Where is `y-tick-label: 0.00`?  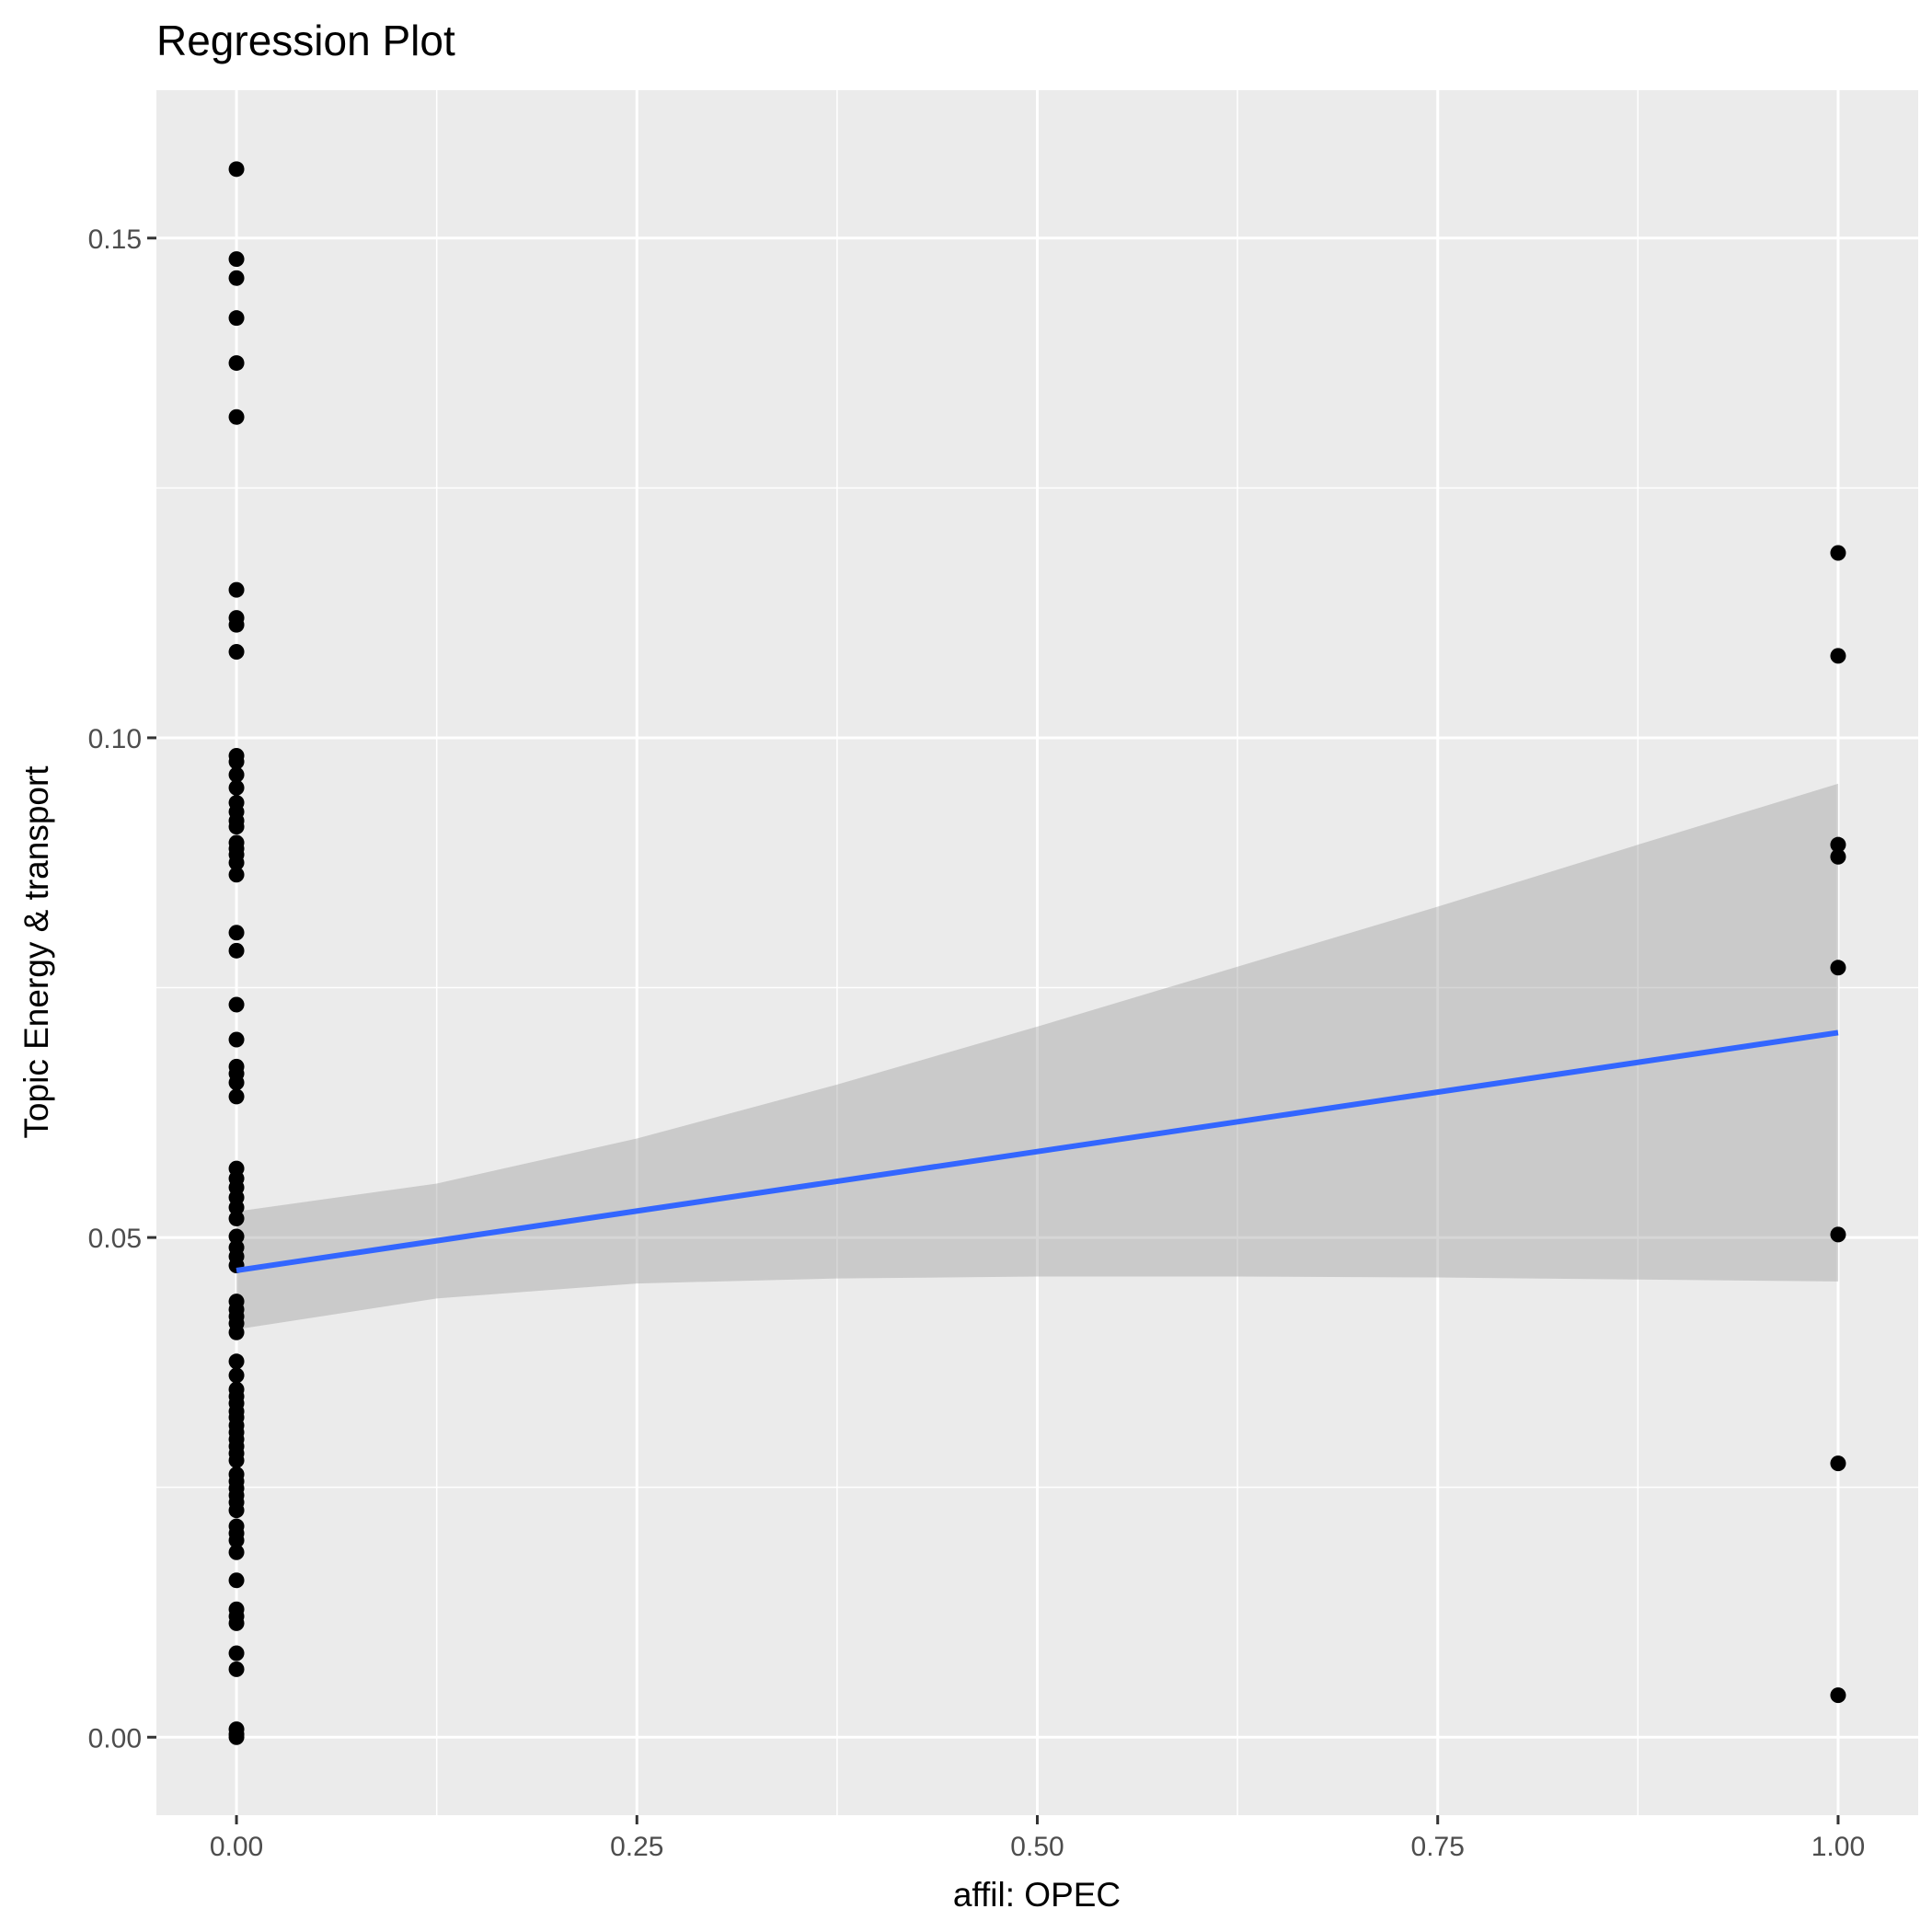 y-tick-label: 0.00 is located at coordinates (115, 1738).